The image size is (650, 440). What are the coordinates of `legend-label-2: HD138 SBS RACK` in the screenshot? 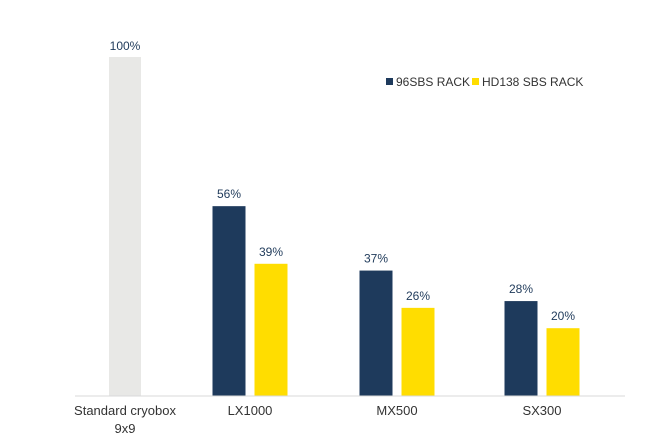 It's located at (532, 82).